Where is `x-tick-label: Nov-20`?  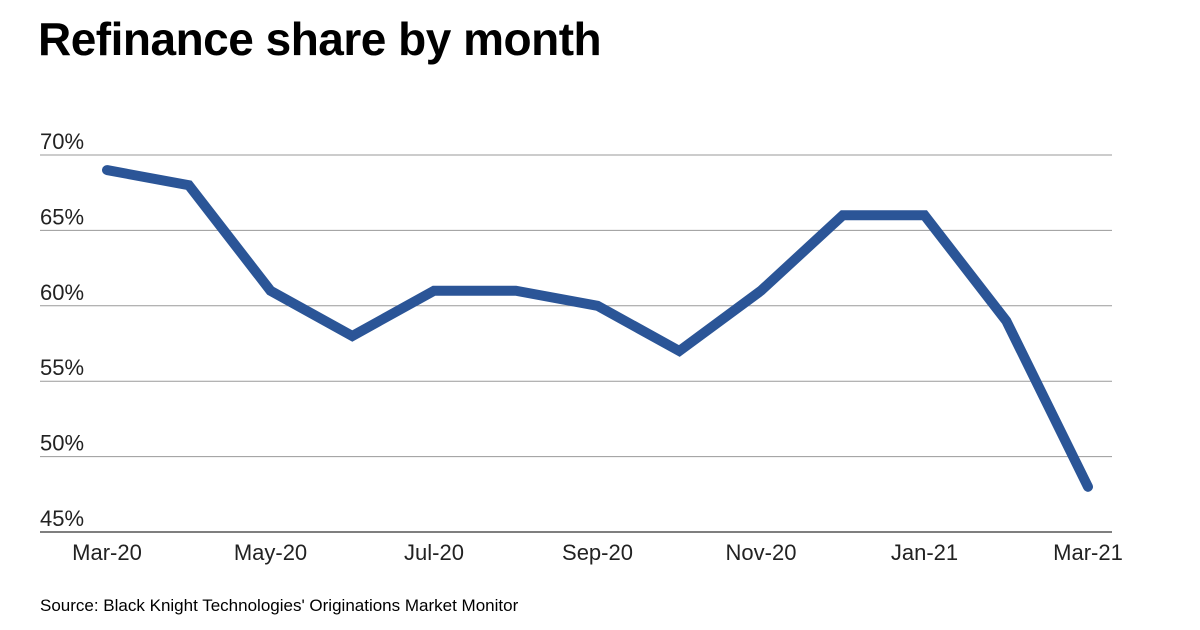 x-tick-label: Nov-20 is located at coordinates (761, 552).